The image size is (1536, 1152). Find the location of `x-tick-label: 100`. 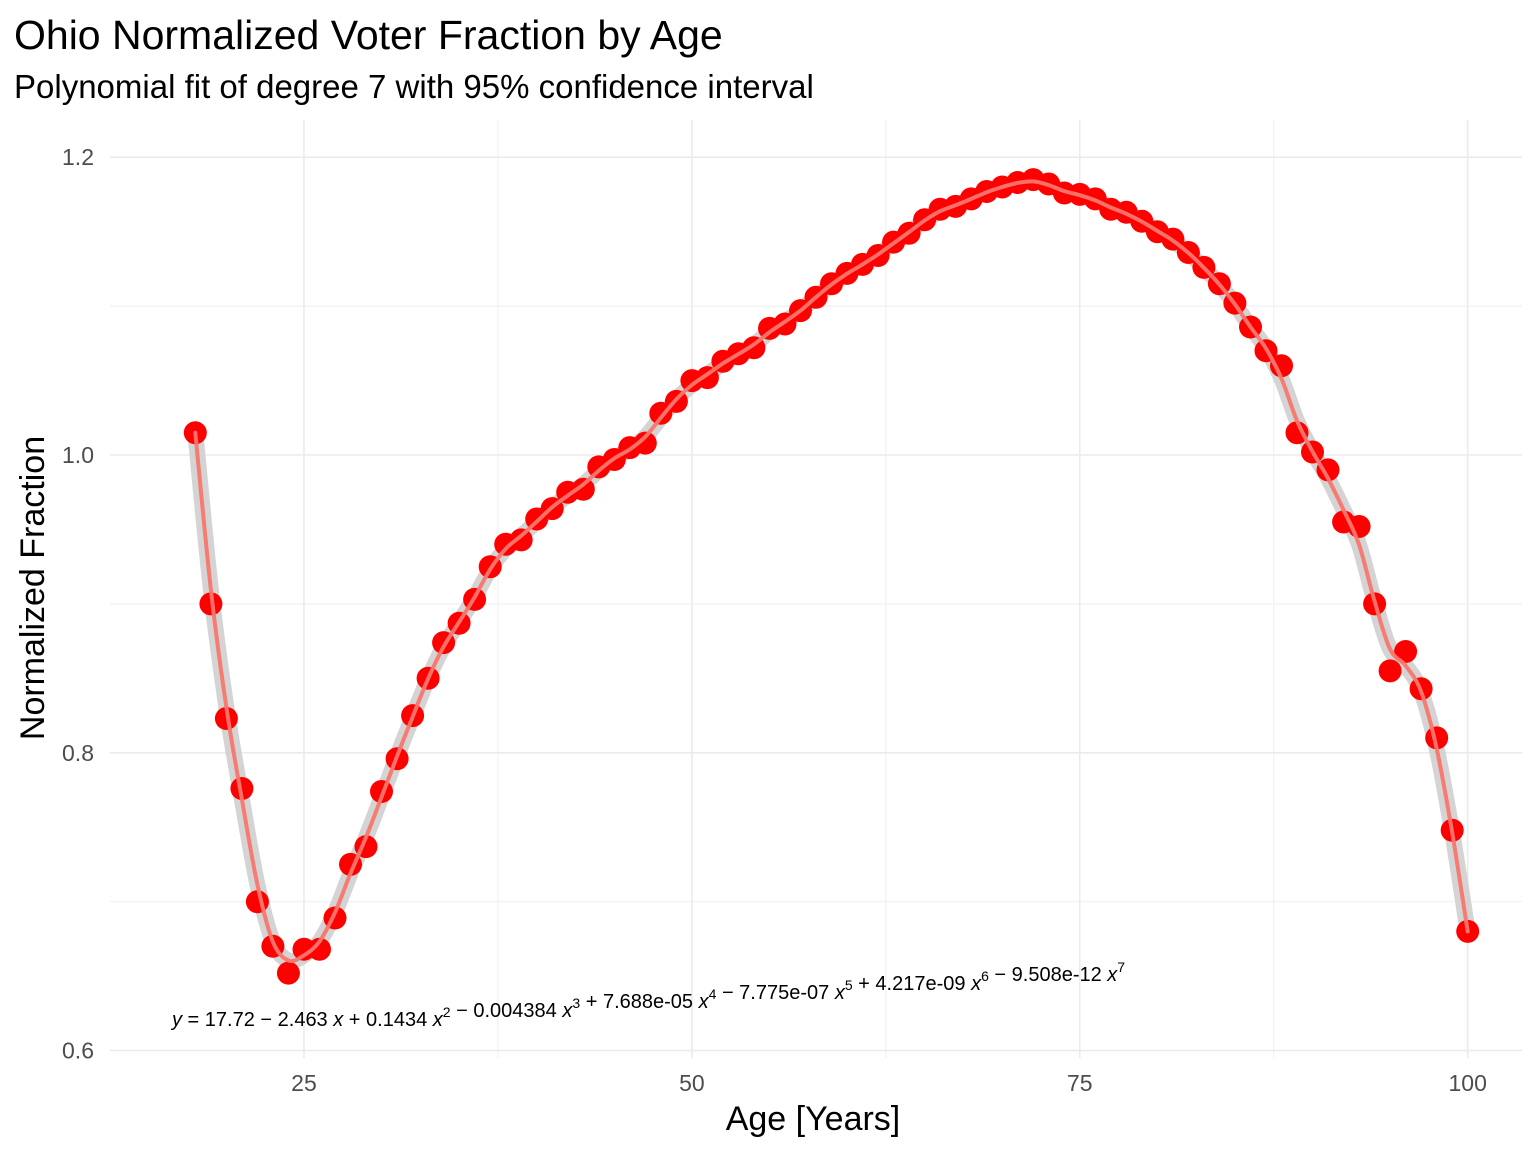

x-tick-label: 100 is located at coordinates (1468, 1083).